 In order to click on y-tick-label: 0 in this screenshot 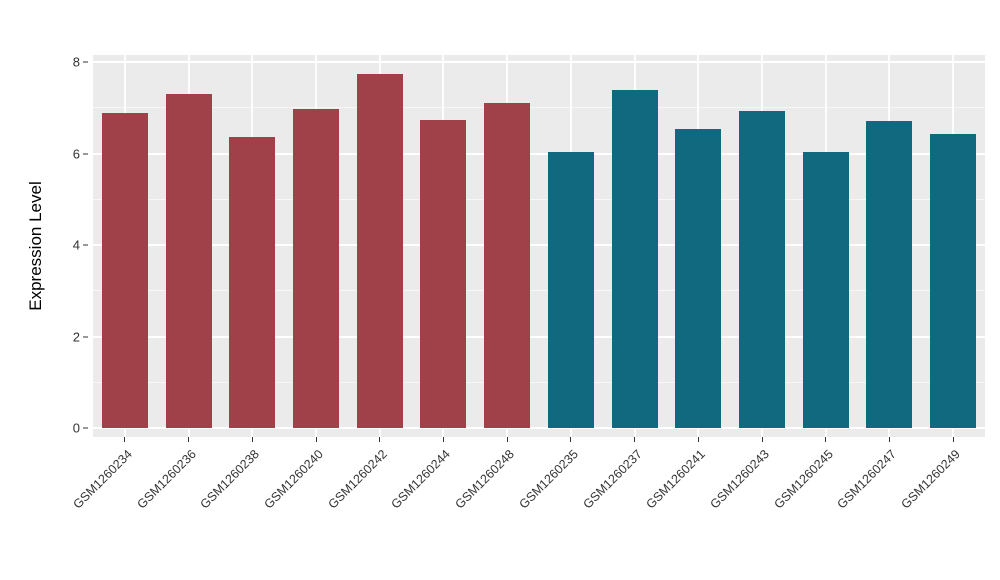, I will do `click(76, 428)`.